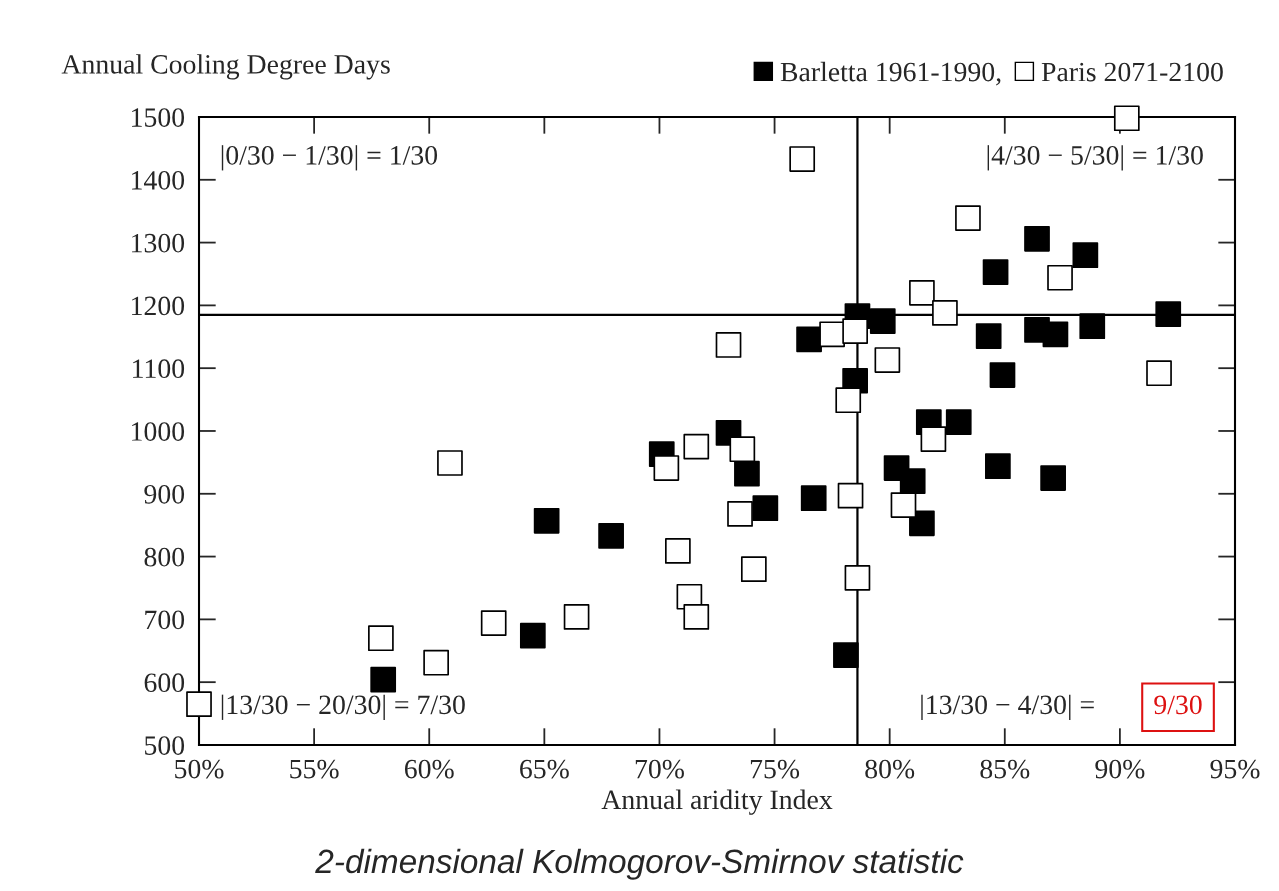  What do you see at coordinates (159, 369) in the screenshot?
I see `y-tick-label: 1100` at bounding box center [159, 369].